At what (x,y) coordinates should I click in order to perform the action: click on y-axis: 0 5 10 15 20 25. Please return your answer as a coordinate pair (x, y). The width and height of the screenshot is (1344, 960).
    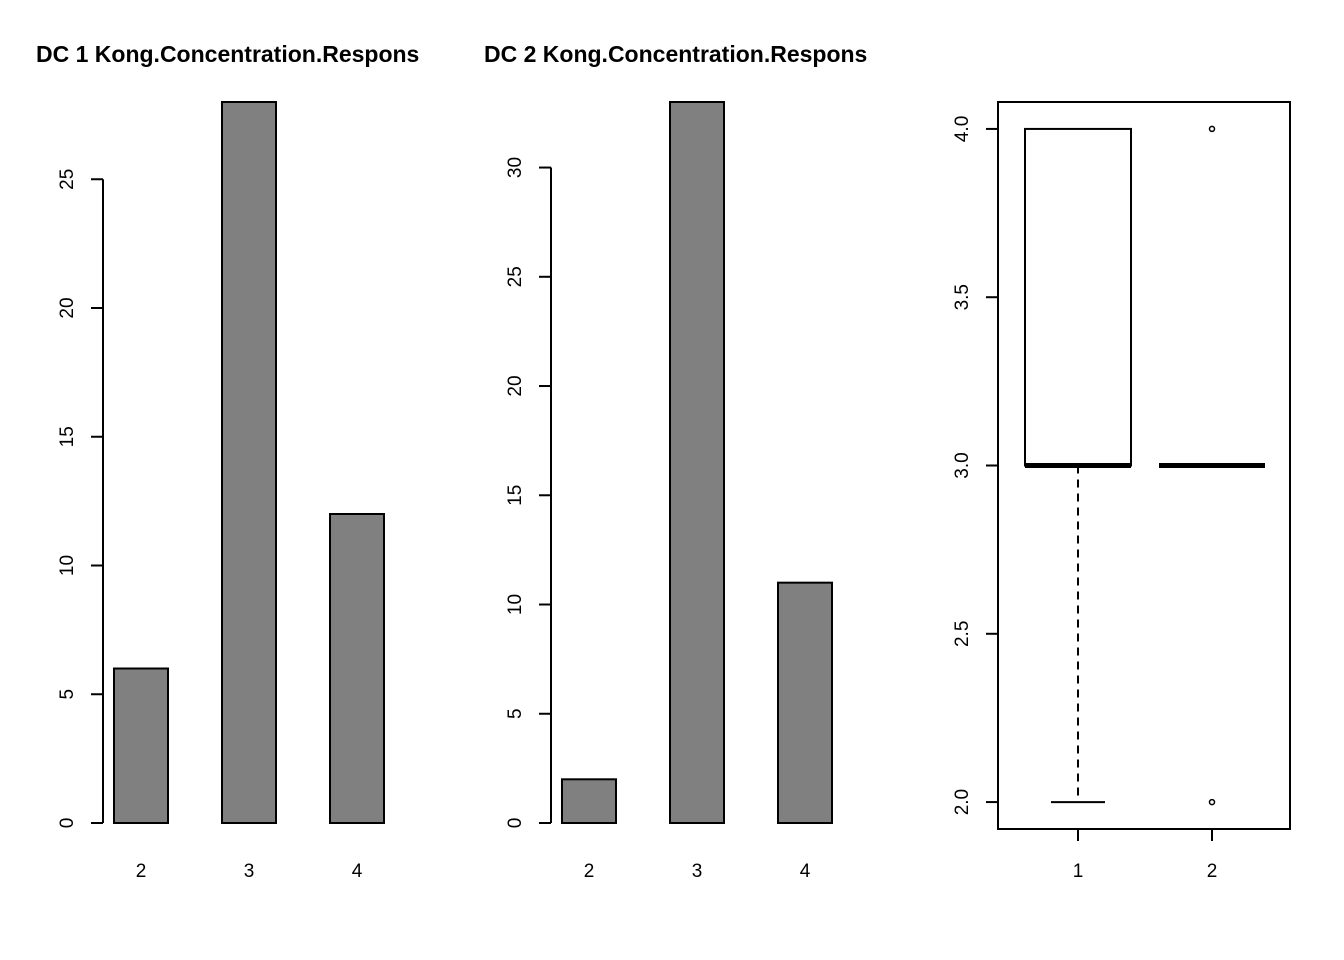
    Looking at the image, I should click on (80, 499).